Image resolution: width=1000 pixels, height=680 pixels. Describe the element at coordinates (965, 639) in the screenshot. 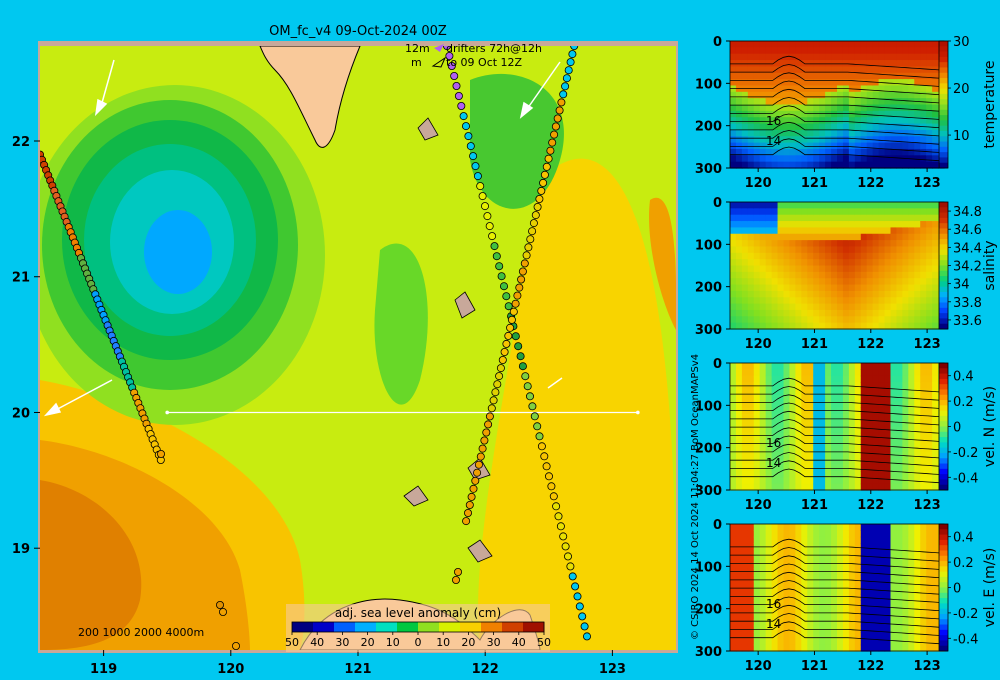

I see `panel-colorbar-tick-label: -0.4` at that location.